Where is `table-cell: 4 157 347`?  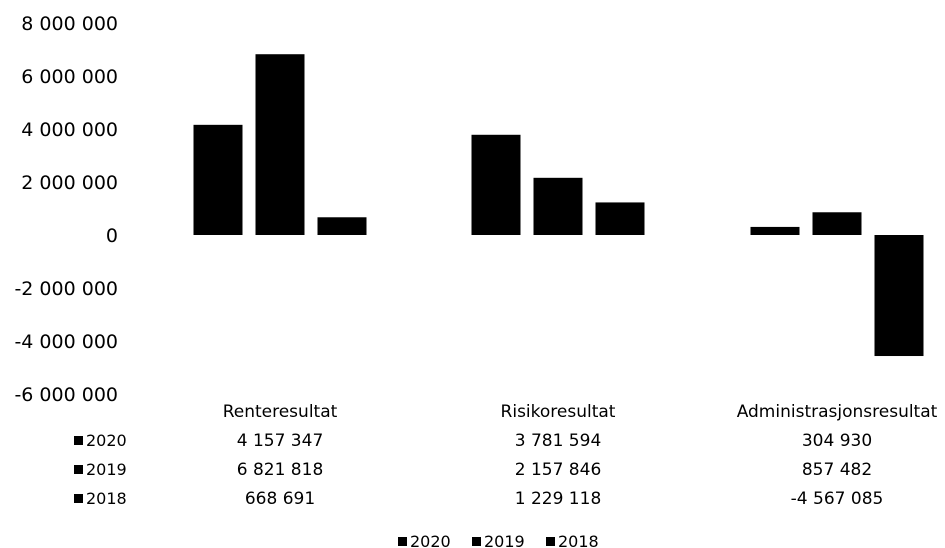
table-cell: 4 157 347 is located at coordinates (280, 441).